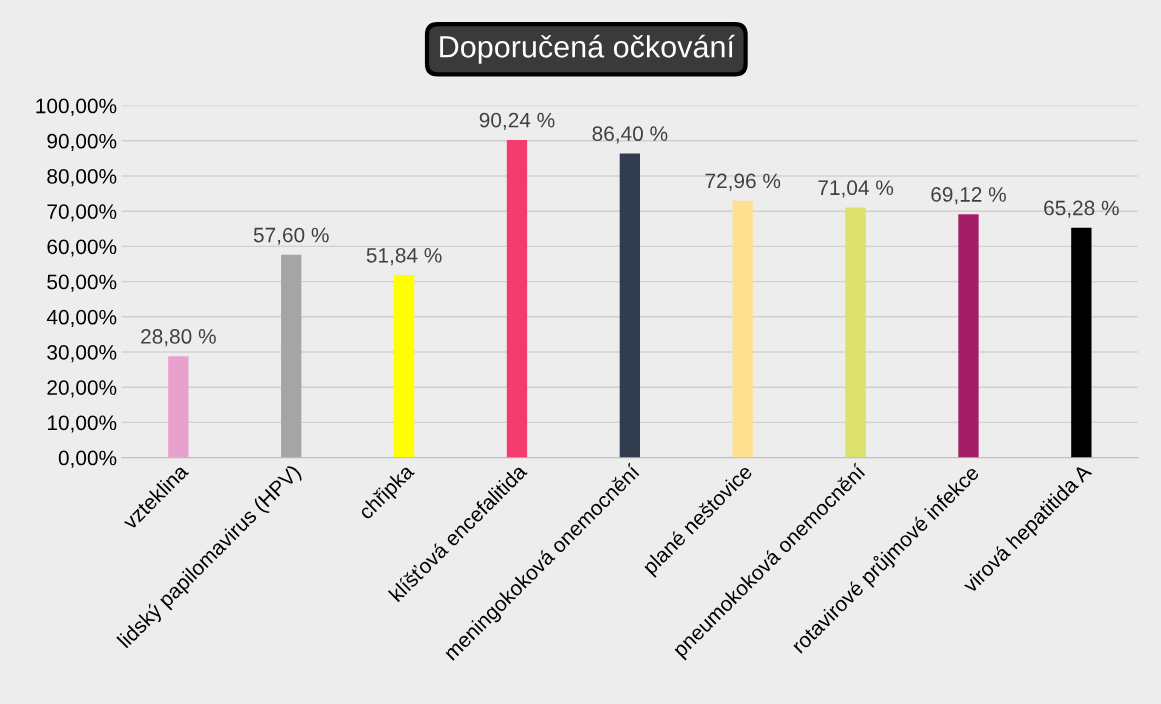  Describe the element at coordinates (81, 318) in the screenshot. I see `y-tick-label: 40,00%` at that location.